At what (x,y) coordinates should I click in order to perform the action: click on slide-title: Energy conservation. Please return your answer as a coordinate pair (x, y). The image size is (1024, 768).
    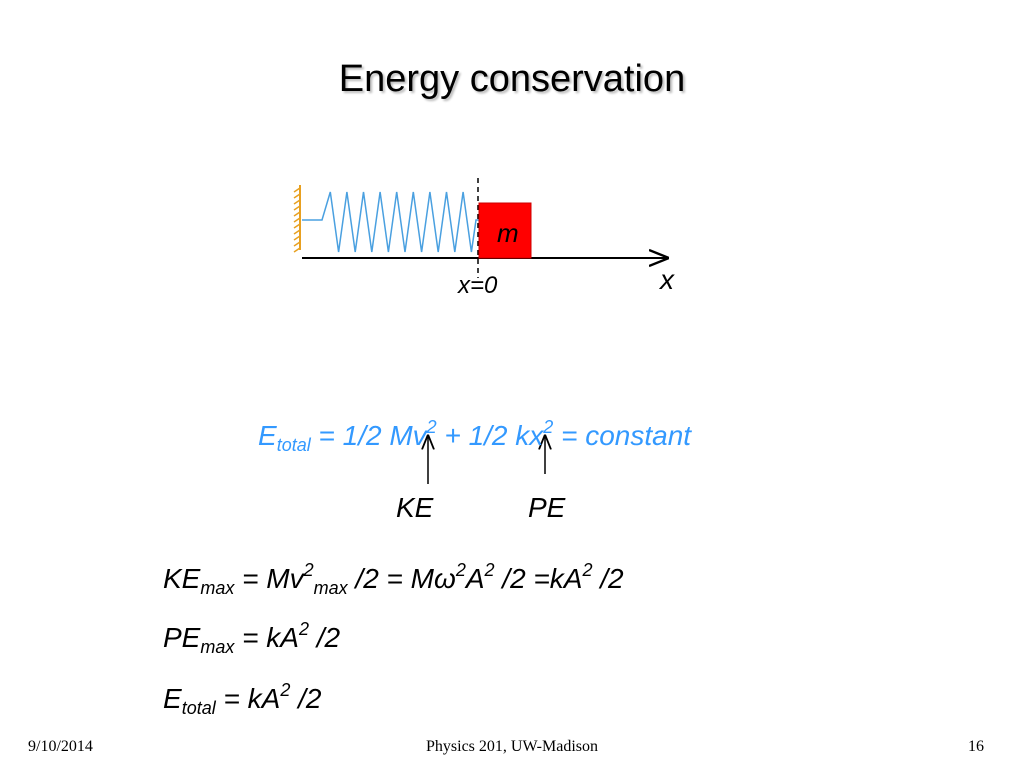
    Looking at the image, I should click on (512, 79).